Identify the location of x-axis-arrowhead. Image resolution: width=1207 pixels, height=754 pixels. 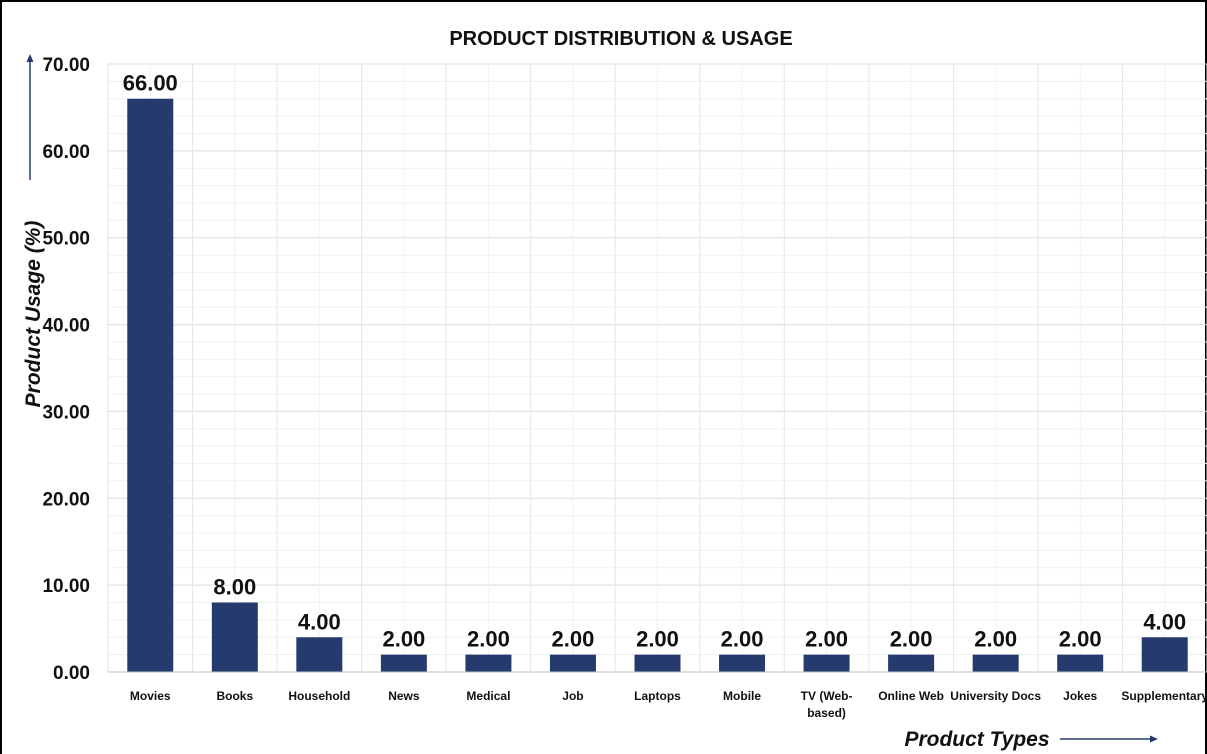
(1154, 739).